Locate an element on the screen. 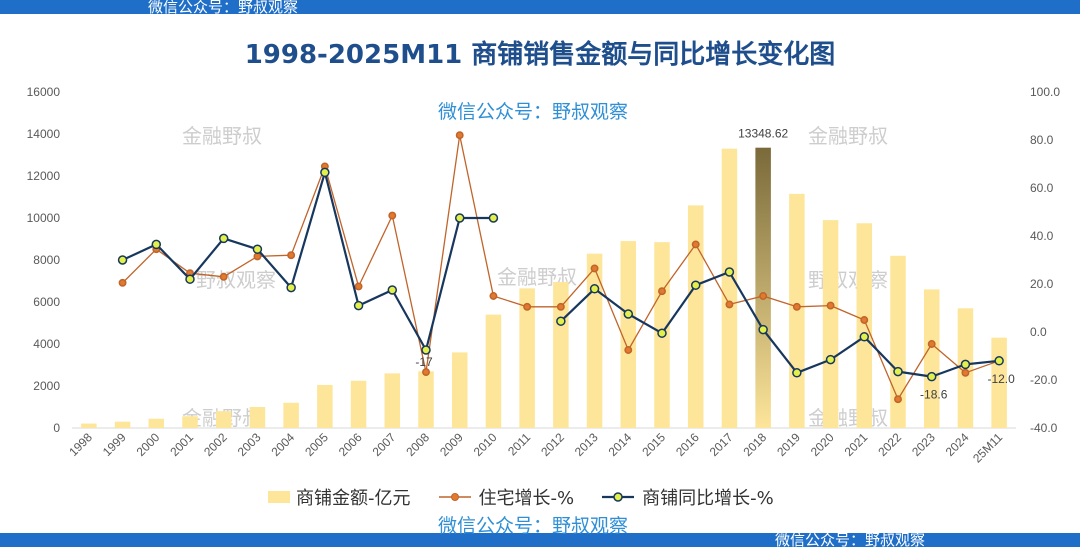  shop-growth-point-2002 is located at coordinates (223, 238).